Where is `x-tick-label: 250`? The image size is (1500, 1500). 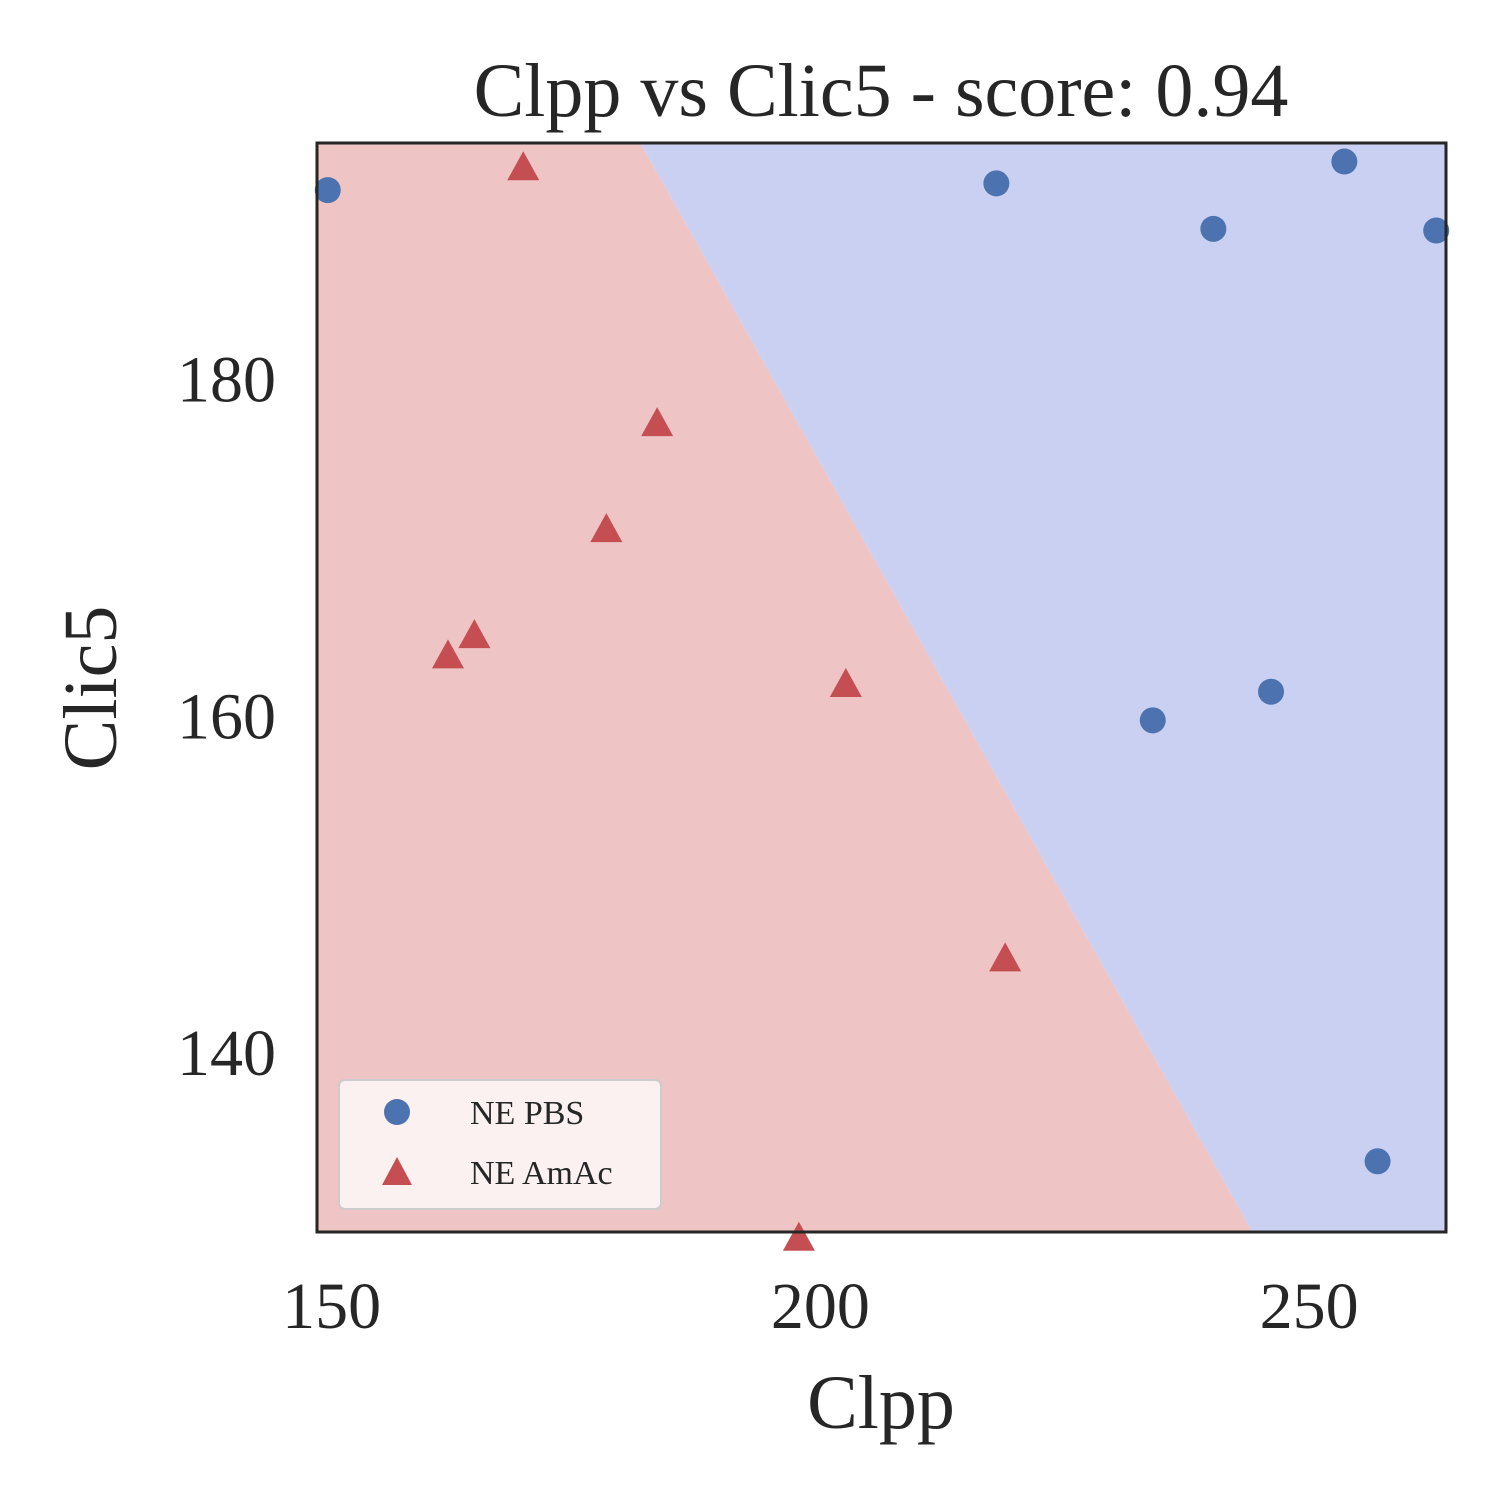
x-tick-label: 250 is located at coordinates (1309, 1306).